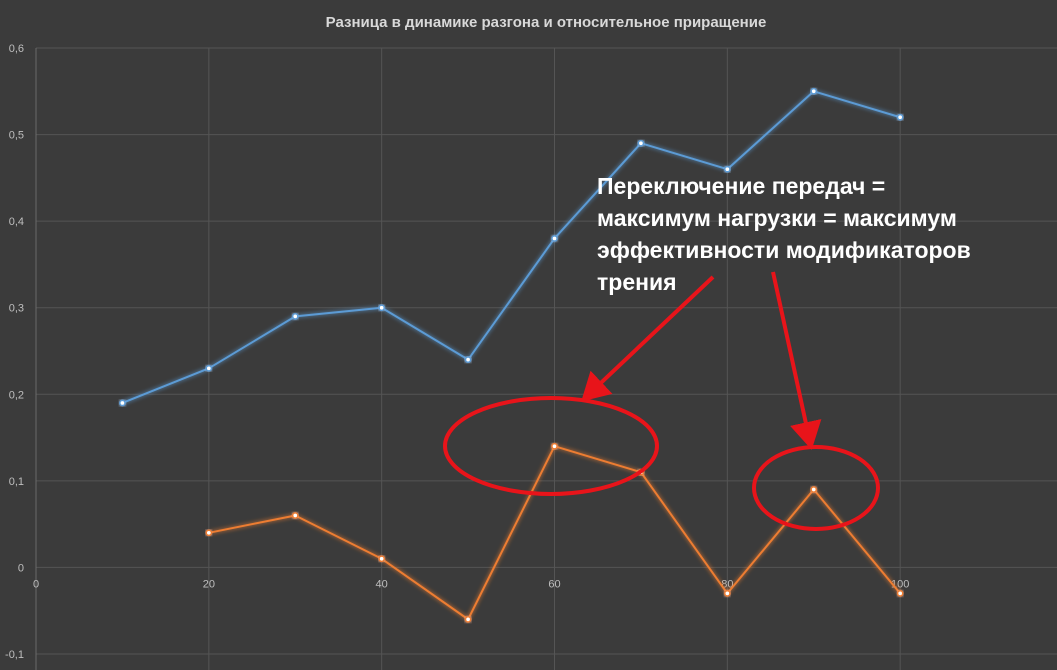 The image size is (1057, 670). What do you see at coordinates (554, 584) in the screenshot?
I see `x-tick-label: 60` at bounding box center [554, 584].